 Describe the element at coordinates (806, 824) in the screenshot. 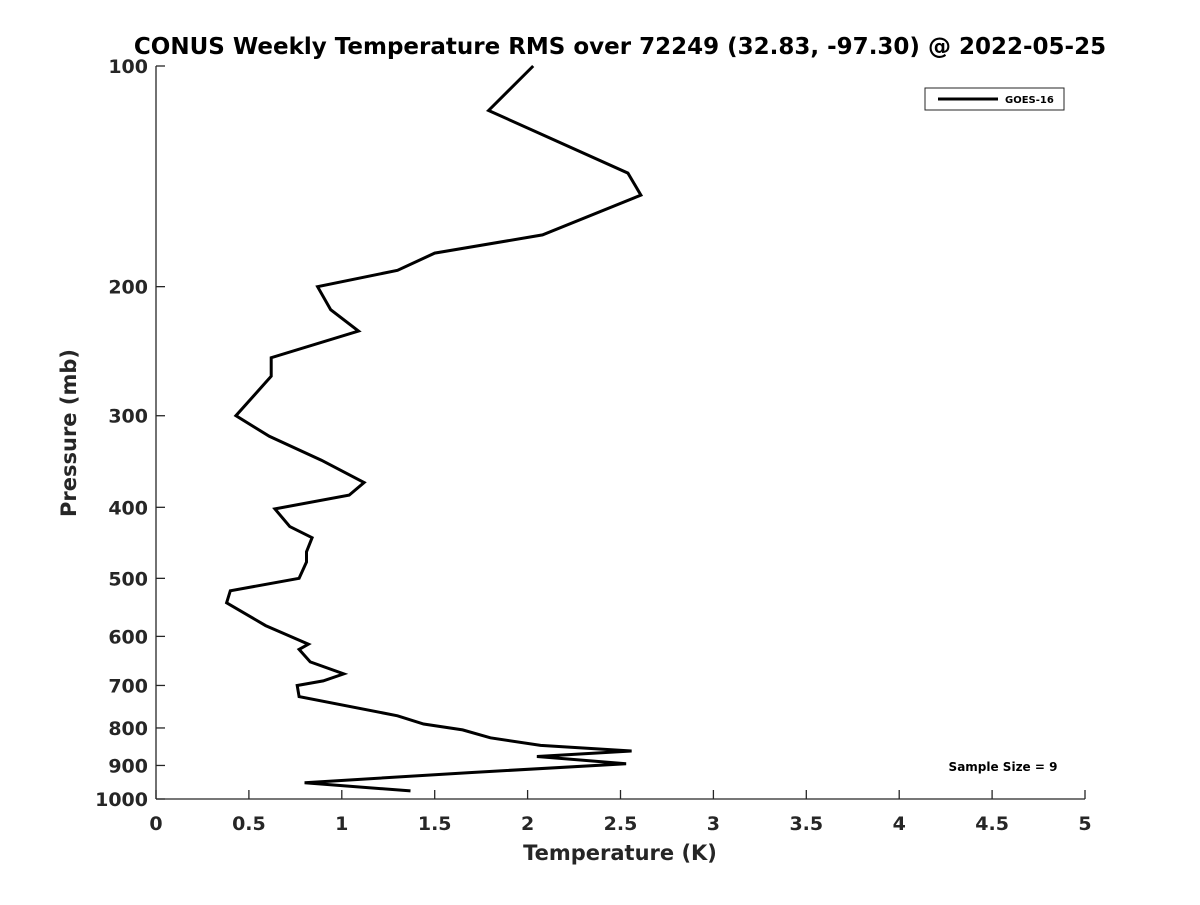

I see `x-tick-label: 3.5` at that location.